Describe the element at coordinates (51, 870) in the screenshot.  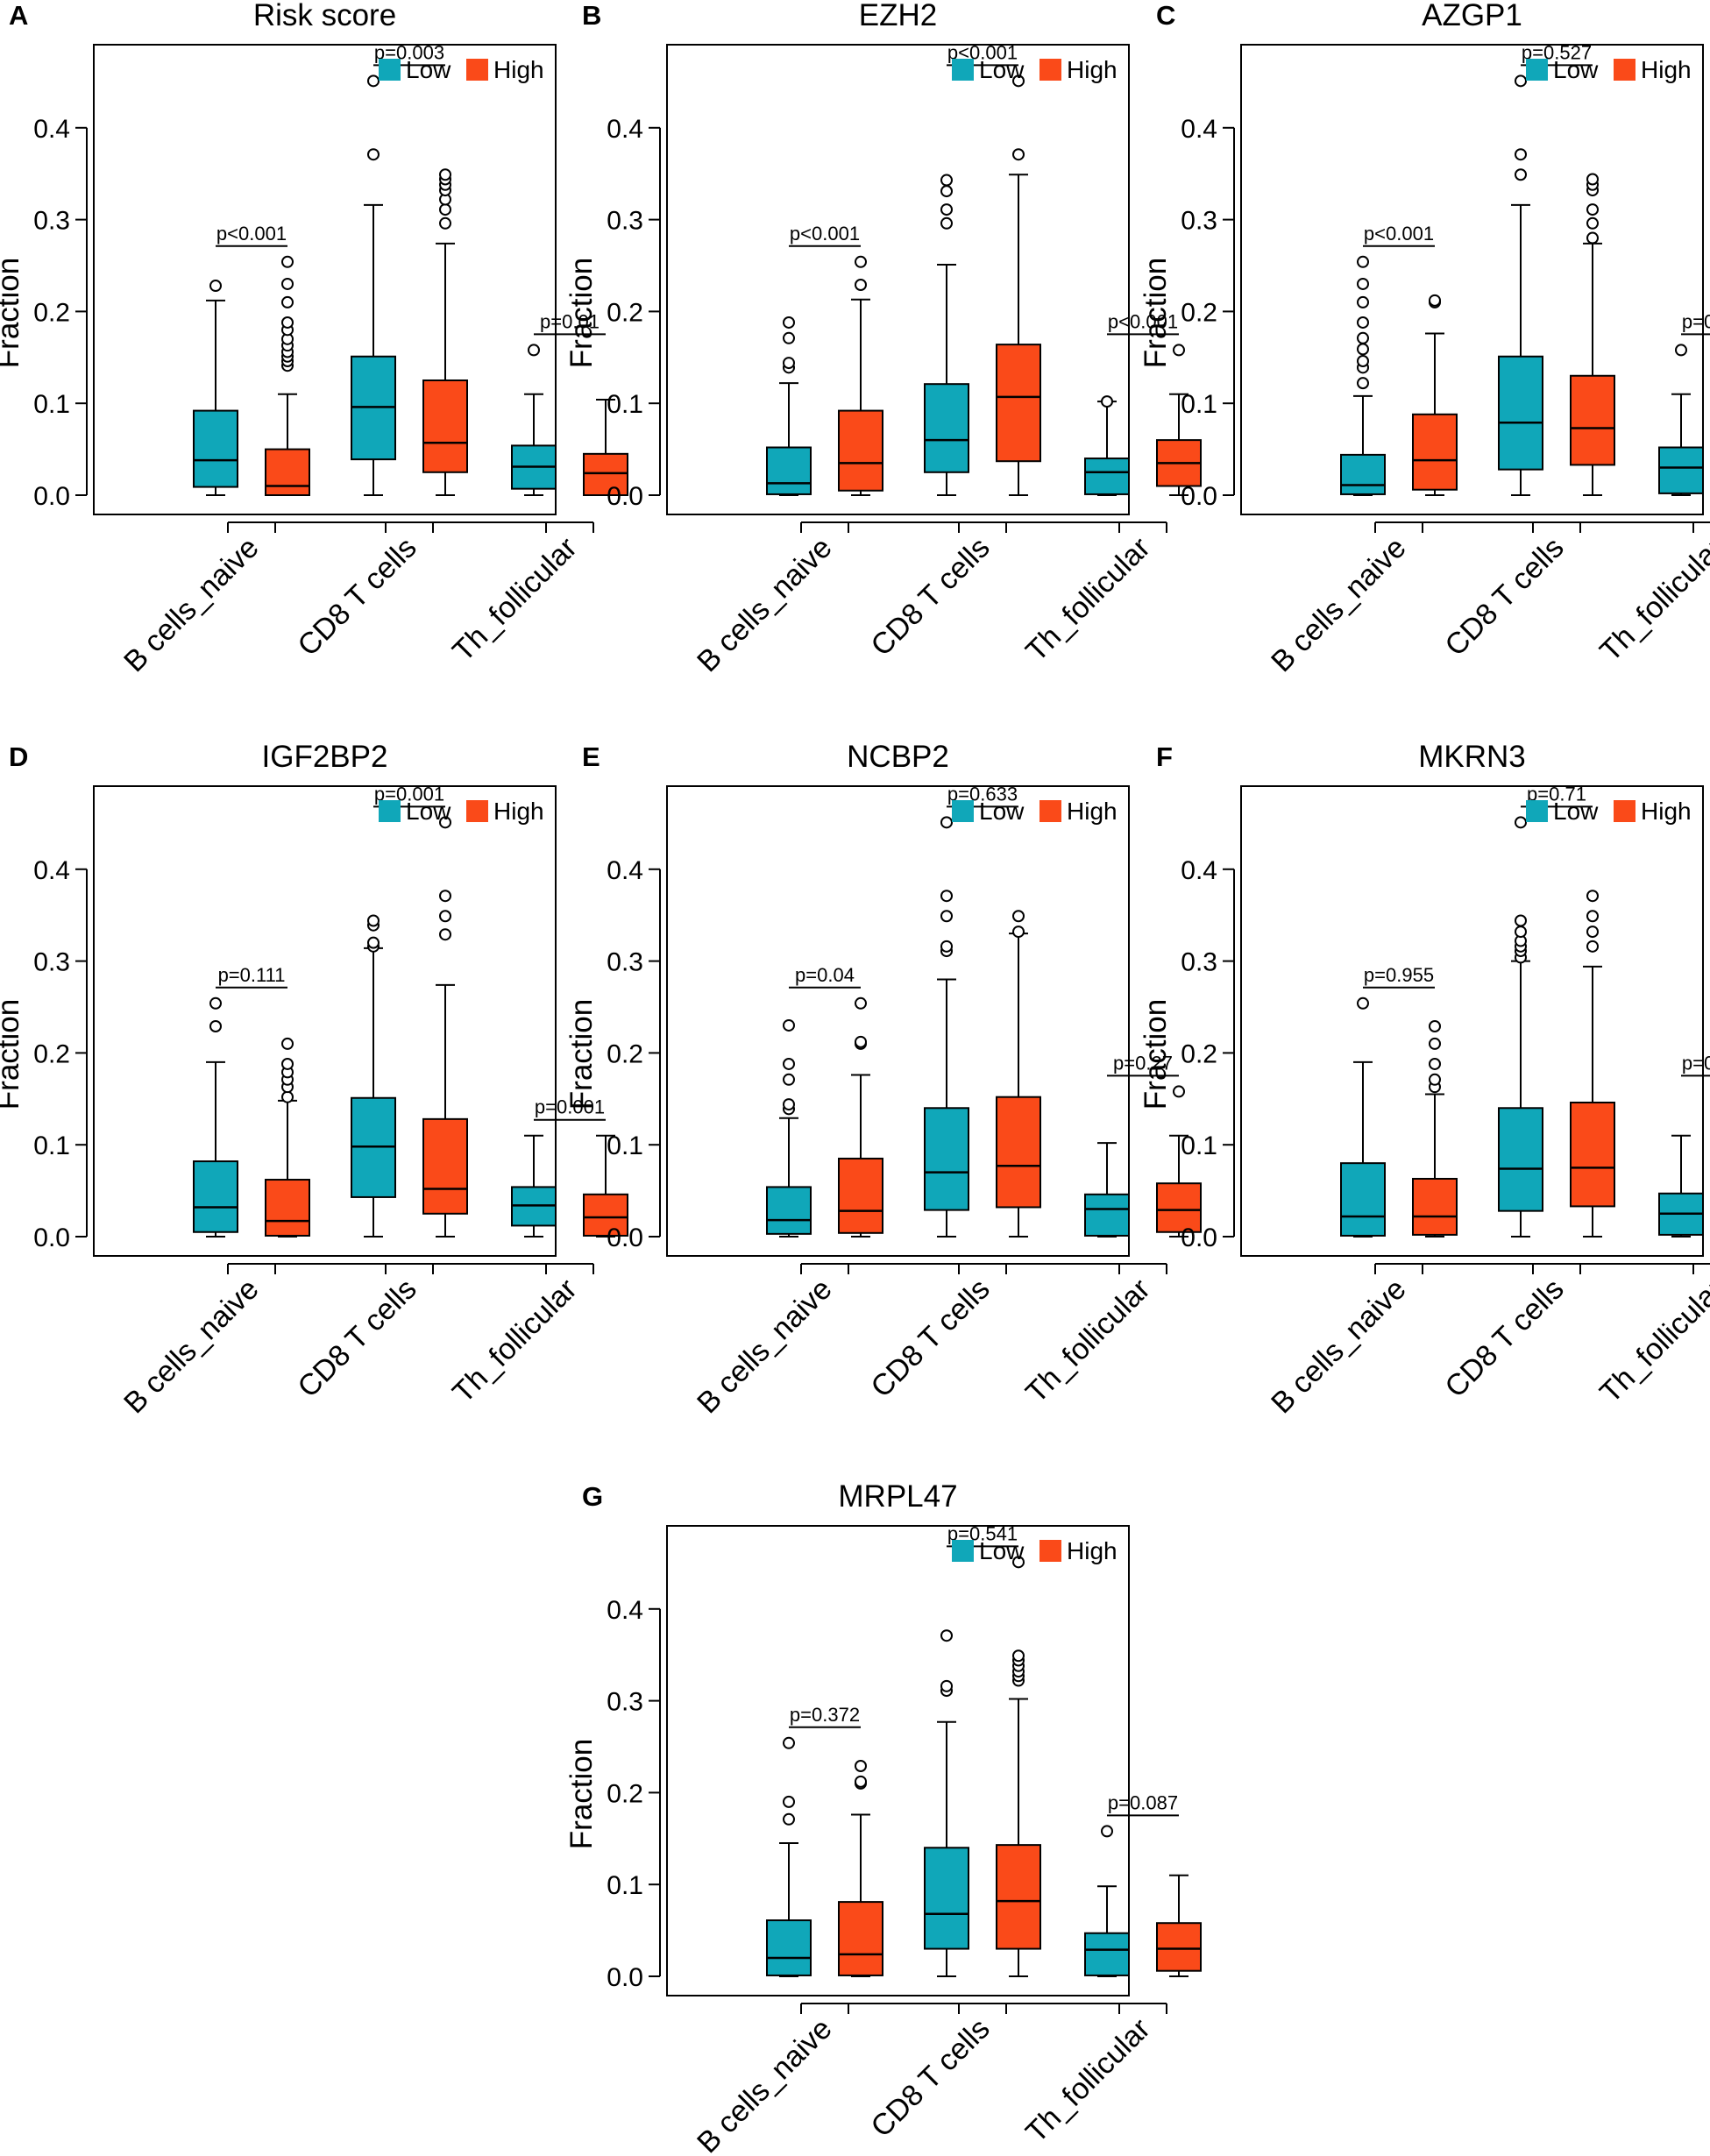
I see `y-tick-label: 0.4` at that location.